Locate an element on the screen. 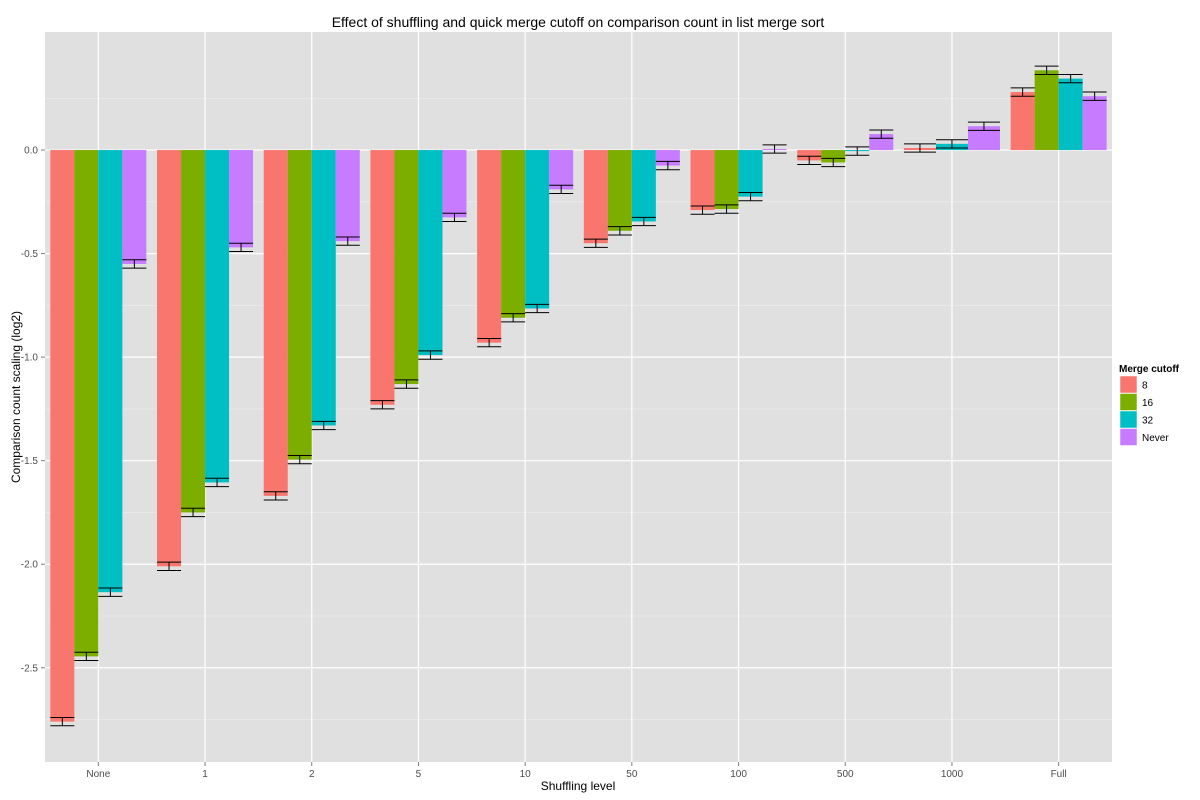  x-tick-label: 50 is located at coordinates (632, 774).